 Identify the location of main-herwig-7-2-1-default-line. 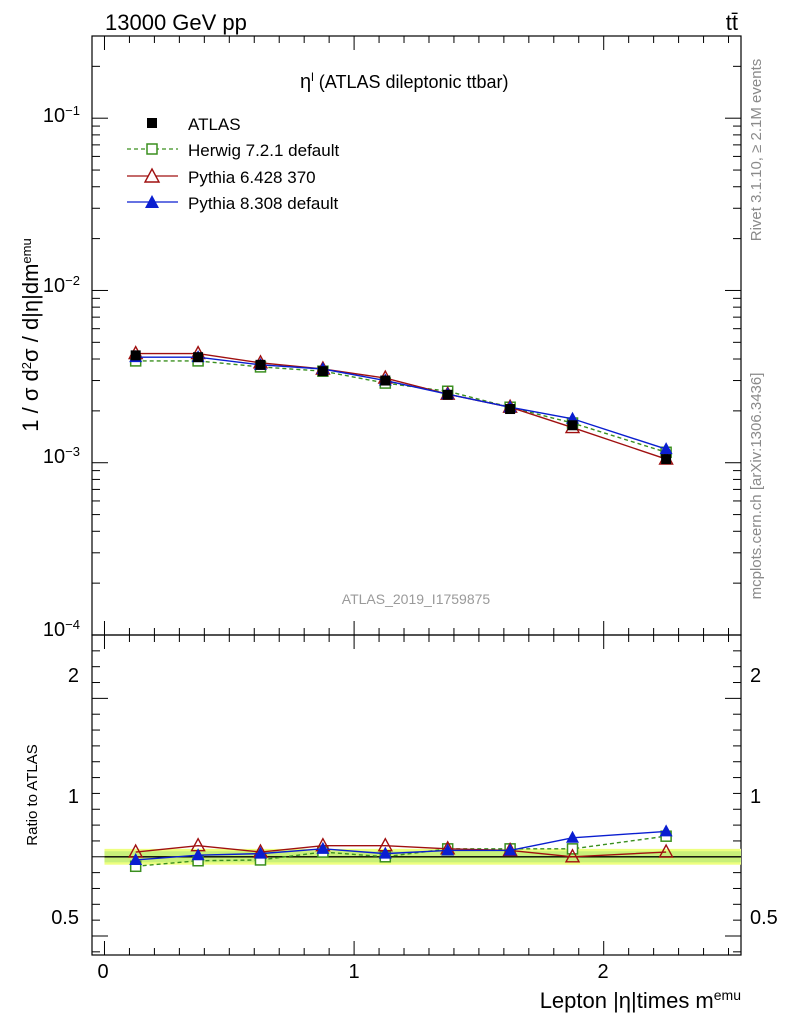
(401, 406).